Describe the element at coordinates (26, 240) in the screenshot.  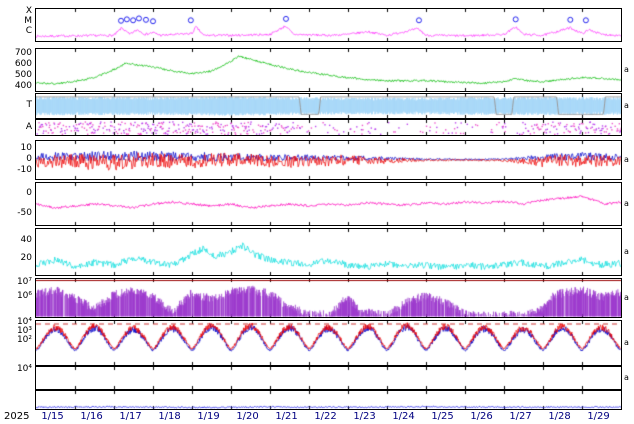
I see `y-tick-label: 40` at that location.